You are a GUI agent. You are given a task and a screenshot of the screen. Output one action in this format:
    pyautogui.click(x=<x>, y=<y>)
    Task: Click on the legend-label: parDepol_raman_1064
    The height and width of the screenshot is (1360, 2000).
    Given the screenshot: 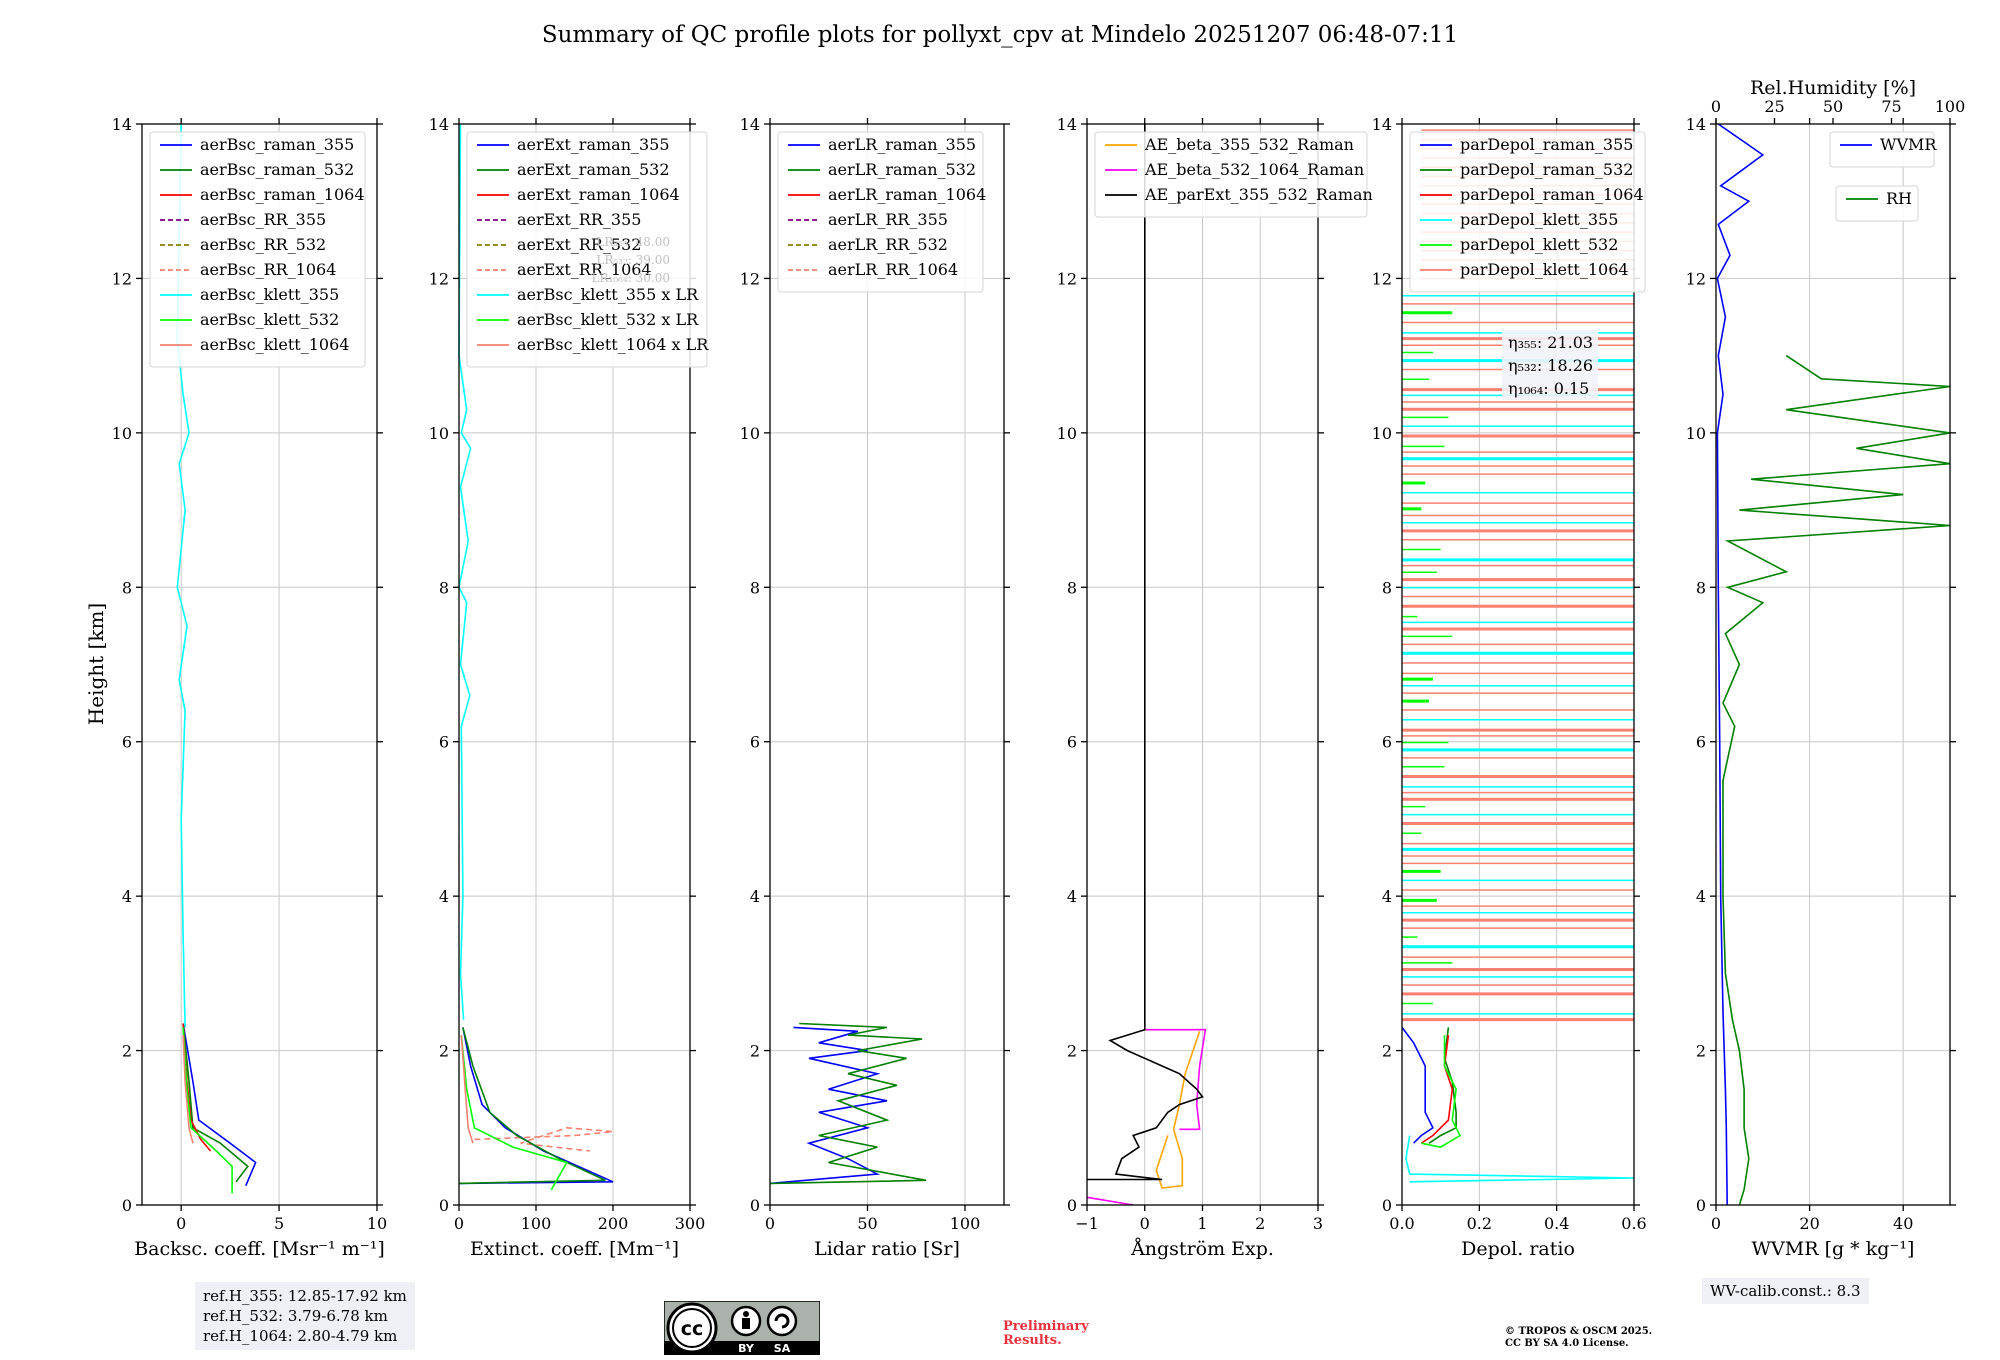 What is the action you would take?
    pyautogui.click(x=1552, y=194)
    